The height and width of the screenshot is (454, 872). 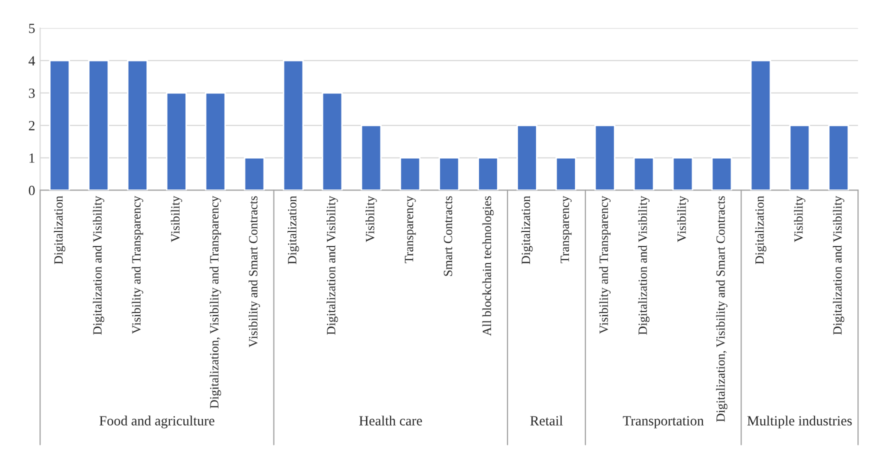 I want to click on y-tick-label: 4, so click(x=32, y=61).